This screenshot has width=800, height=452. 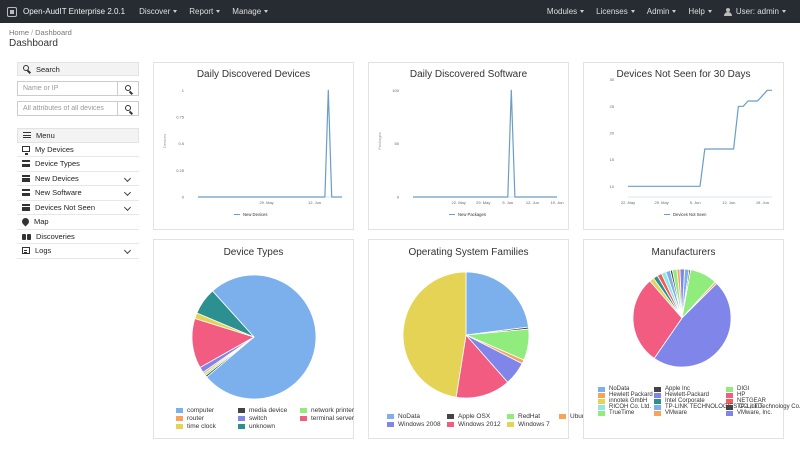 What do you see at coordinates (203, 418) in the screenshot?
I see `legend-item-router: router` at bounding box center [203, 418].